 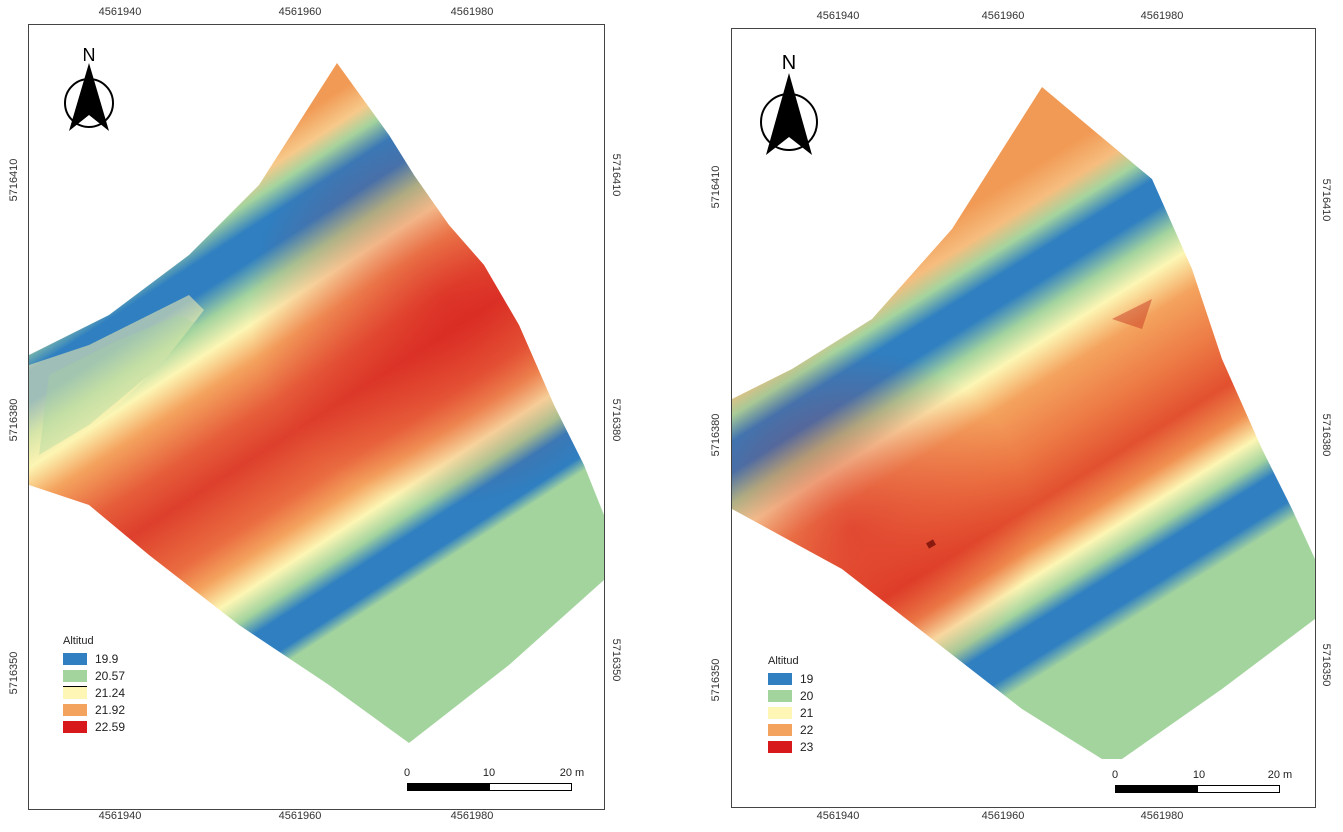 I want to click on left-y-tick-right: 5716380, so click(x=616, y=420).